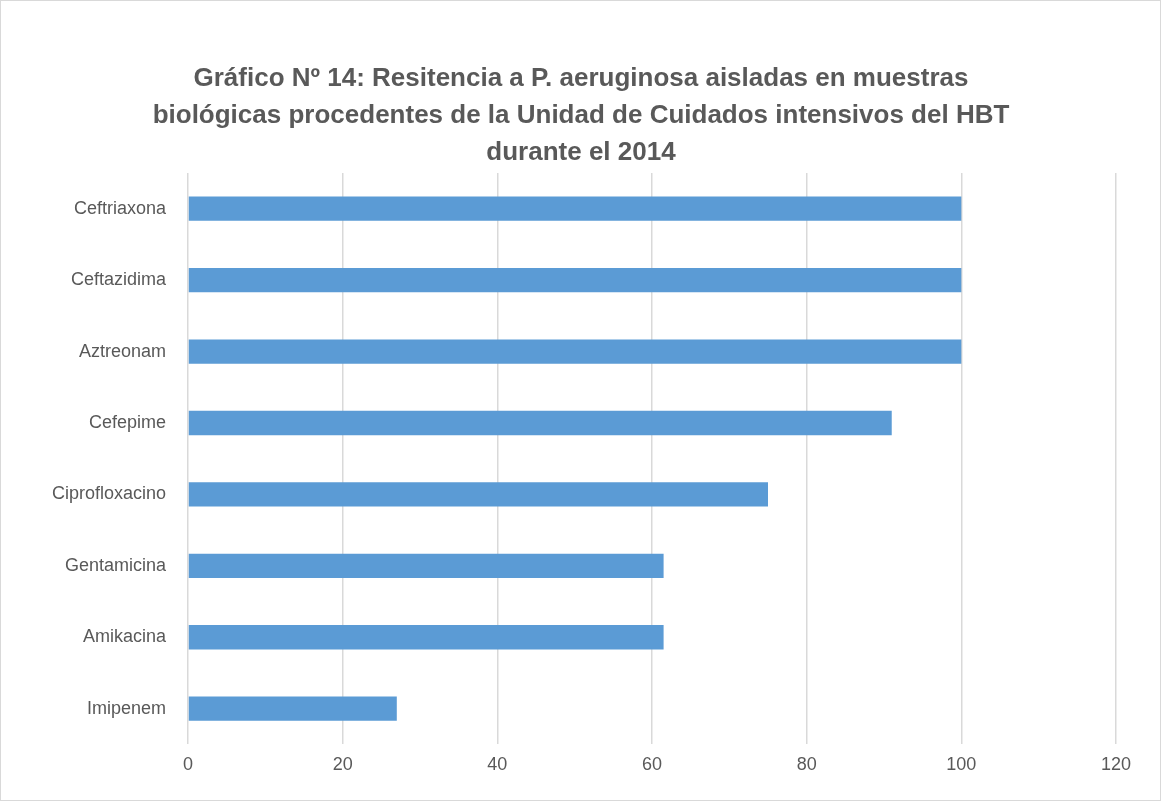  Describe the element at coordinates (581, 114) in the screenshot. I see `chart-title: Gráfico Nº 14: Resitencia a P. aeruginosa aisladas en muestras biológicas procedentes de la Unidad de Cuidados intensivos del HBT durante el 2014` at that location.